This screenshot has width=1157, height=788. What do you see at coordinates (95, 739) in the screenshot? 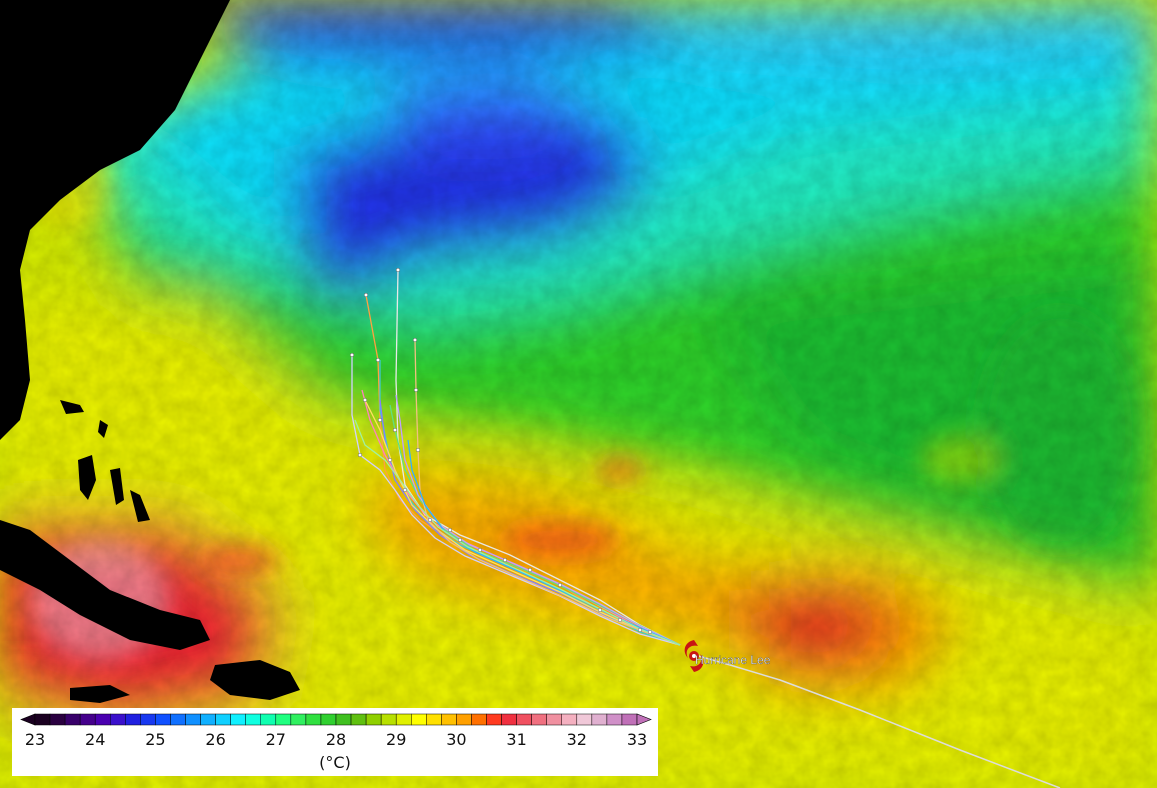
I see `colorbar-tick-label: 24` at bounding box center [95, 739].